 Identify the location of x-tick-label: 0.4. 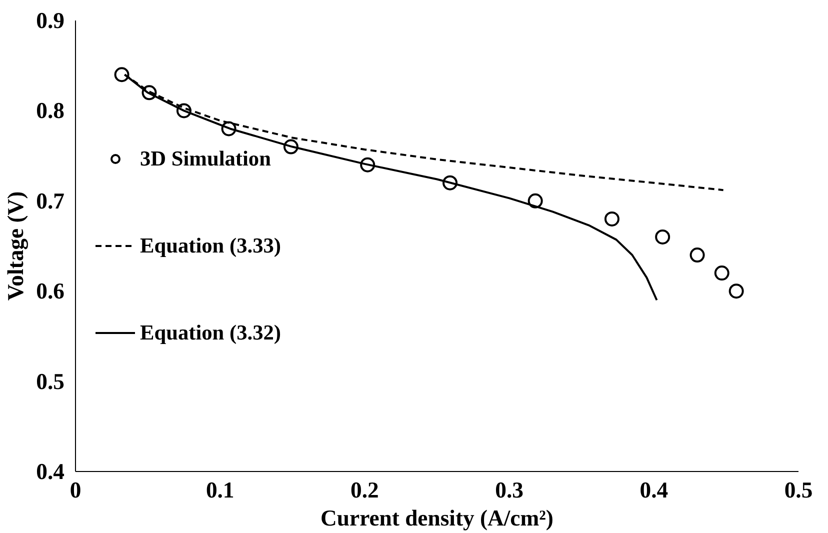
(654, 490).